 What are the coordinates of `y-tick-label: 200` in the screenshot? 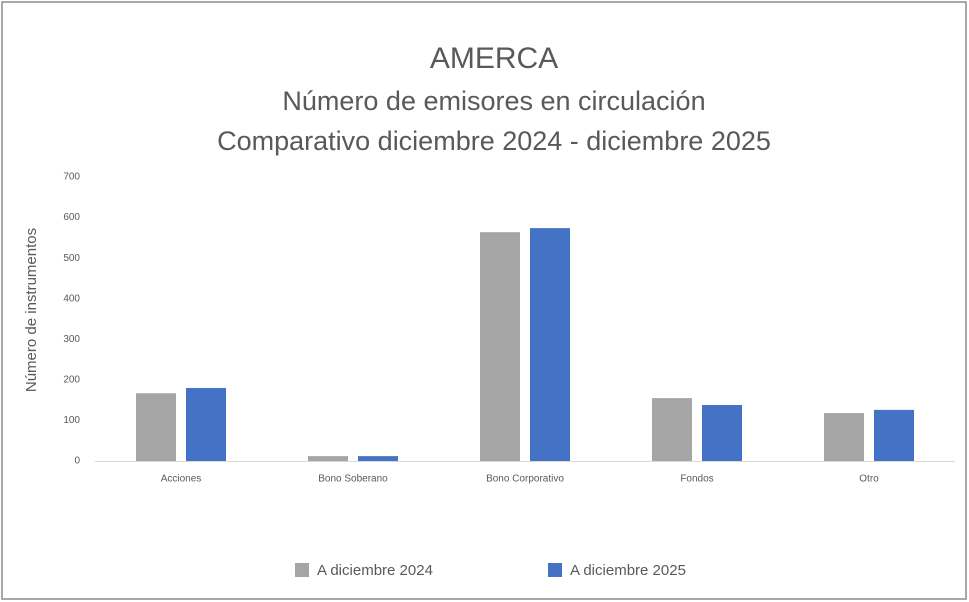 It's located at (71, 379).